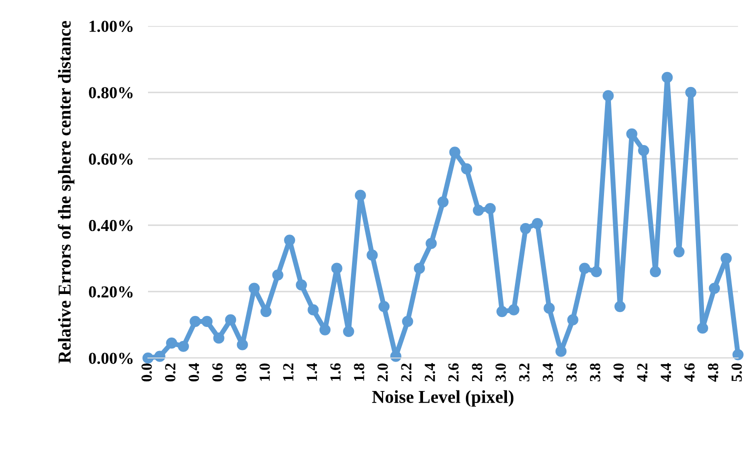  Describe the element at coordinates (619, 372) in the screenshot. I see `x-tick-label: 4.0` at that location.